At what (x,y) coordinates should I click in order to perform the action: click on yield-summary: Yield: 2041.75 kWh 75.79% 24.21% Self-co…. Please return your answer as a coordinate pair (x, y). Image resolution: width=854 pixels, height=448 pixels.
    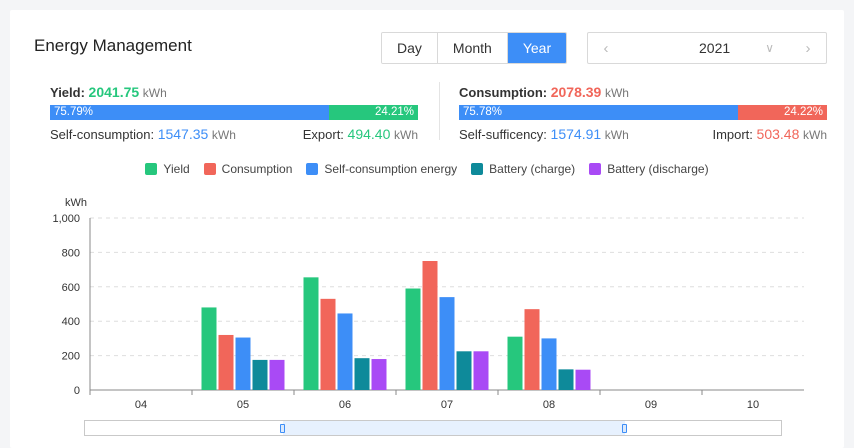
    Looking at the image, I should click on (234, 113).